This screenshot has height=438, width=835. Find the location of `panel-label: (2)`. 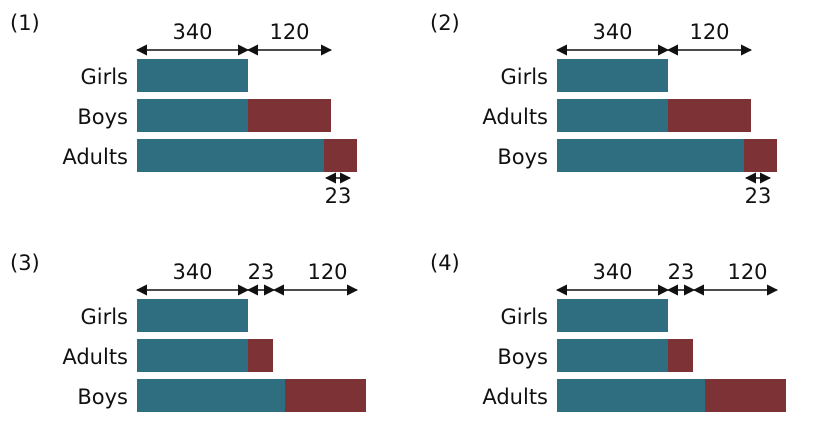

panel-label: (2) is located at coordinates (445, 23).